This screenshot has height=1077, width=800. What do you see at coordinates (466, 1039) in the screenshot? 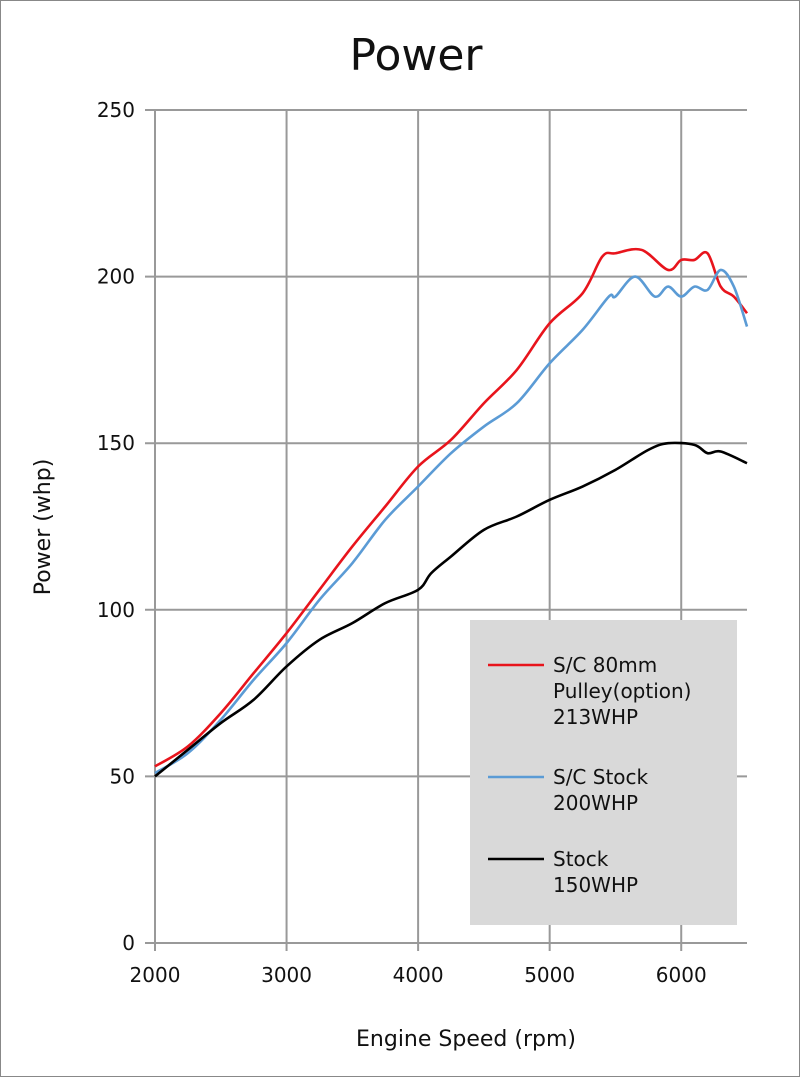
I see `x-axis-label: Engine Speed (rpm)` at bounding box center [466, 1039].